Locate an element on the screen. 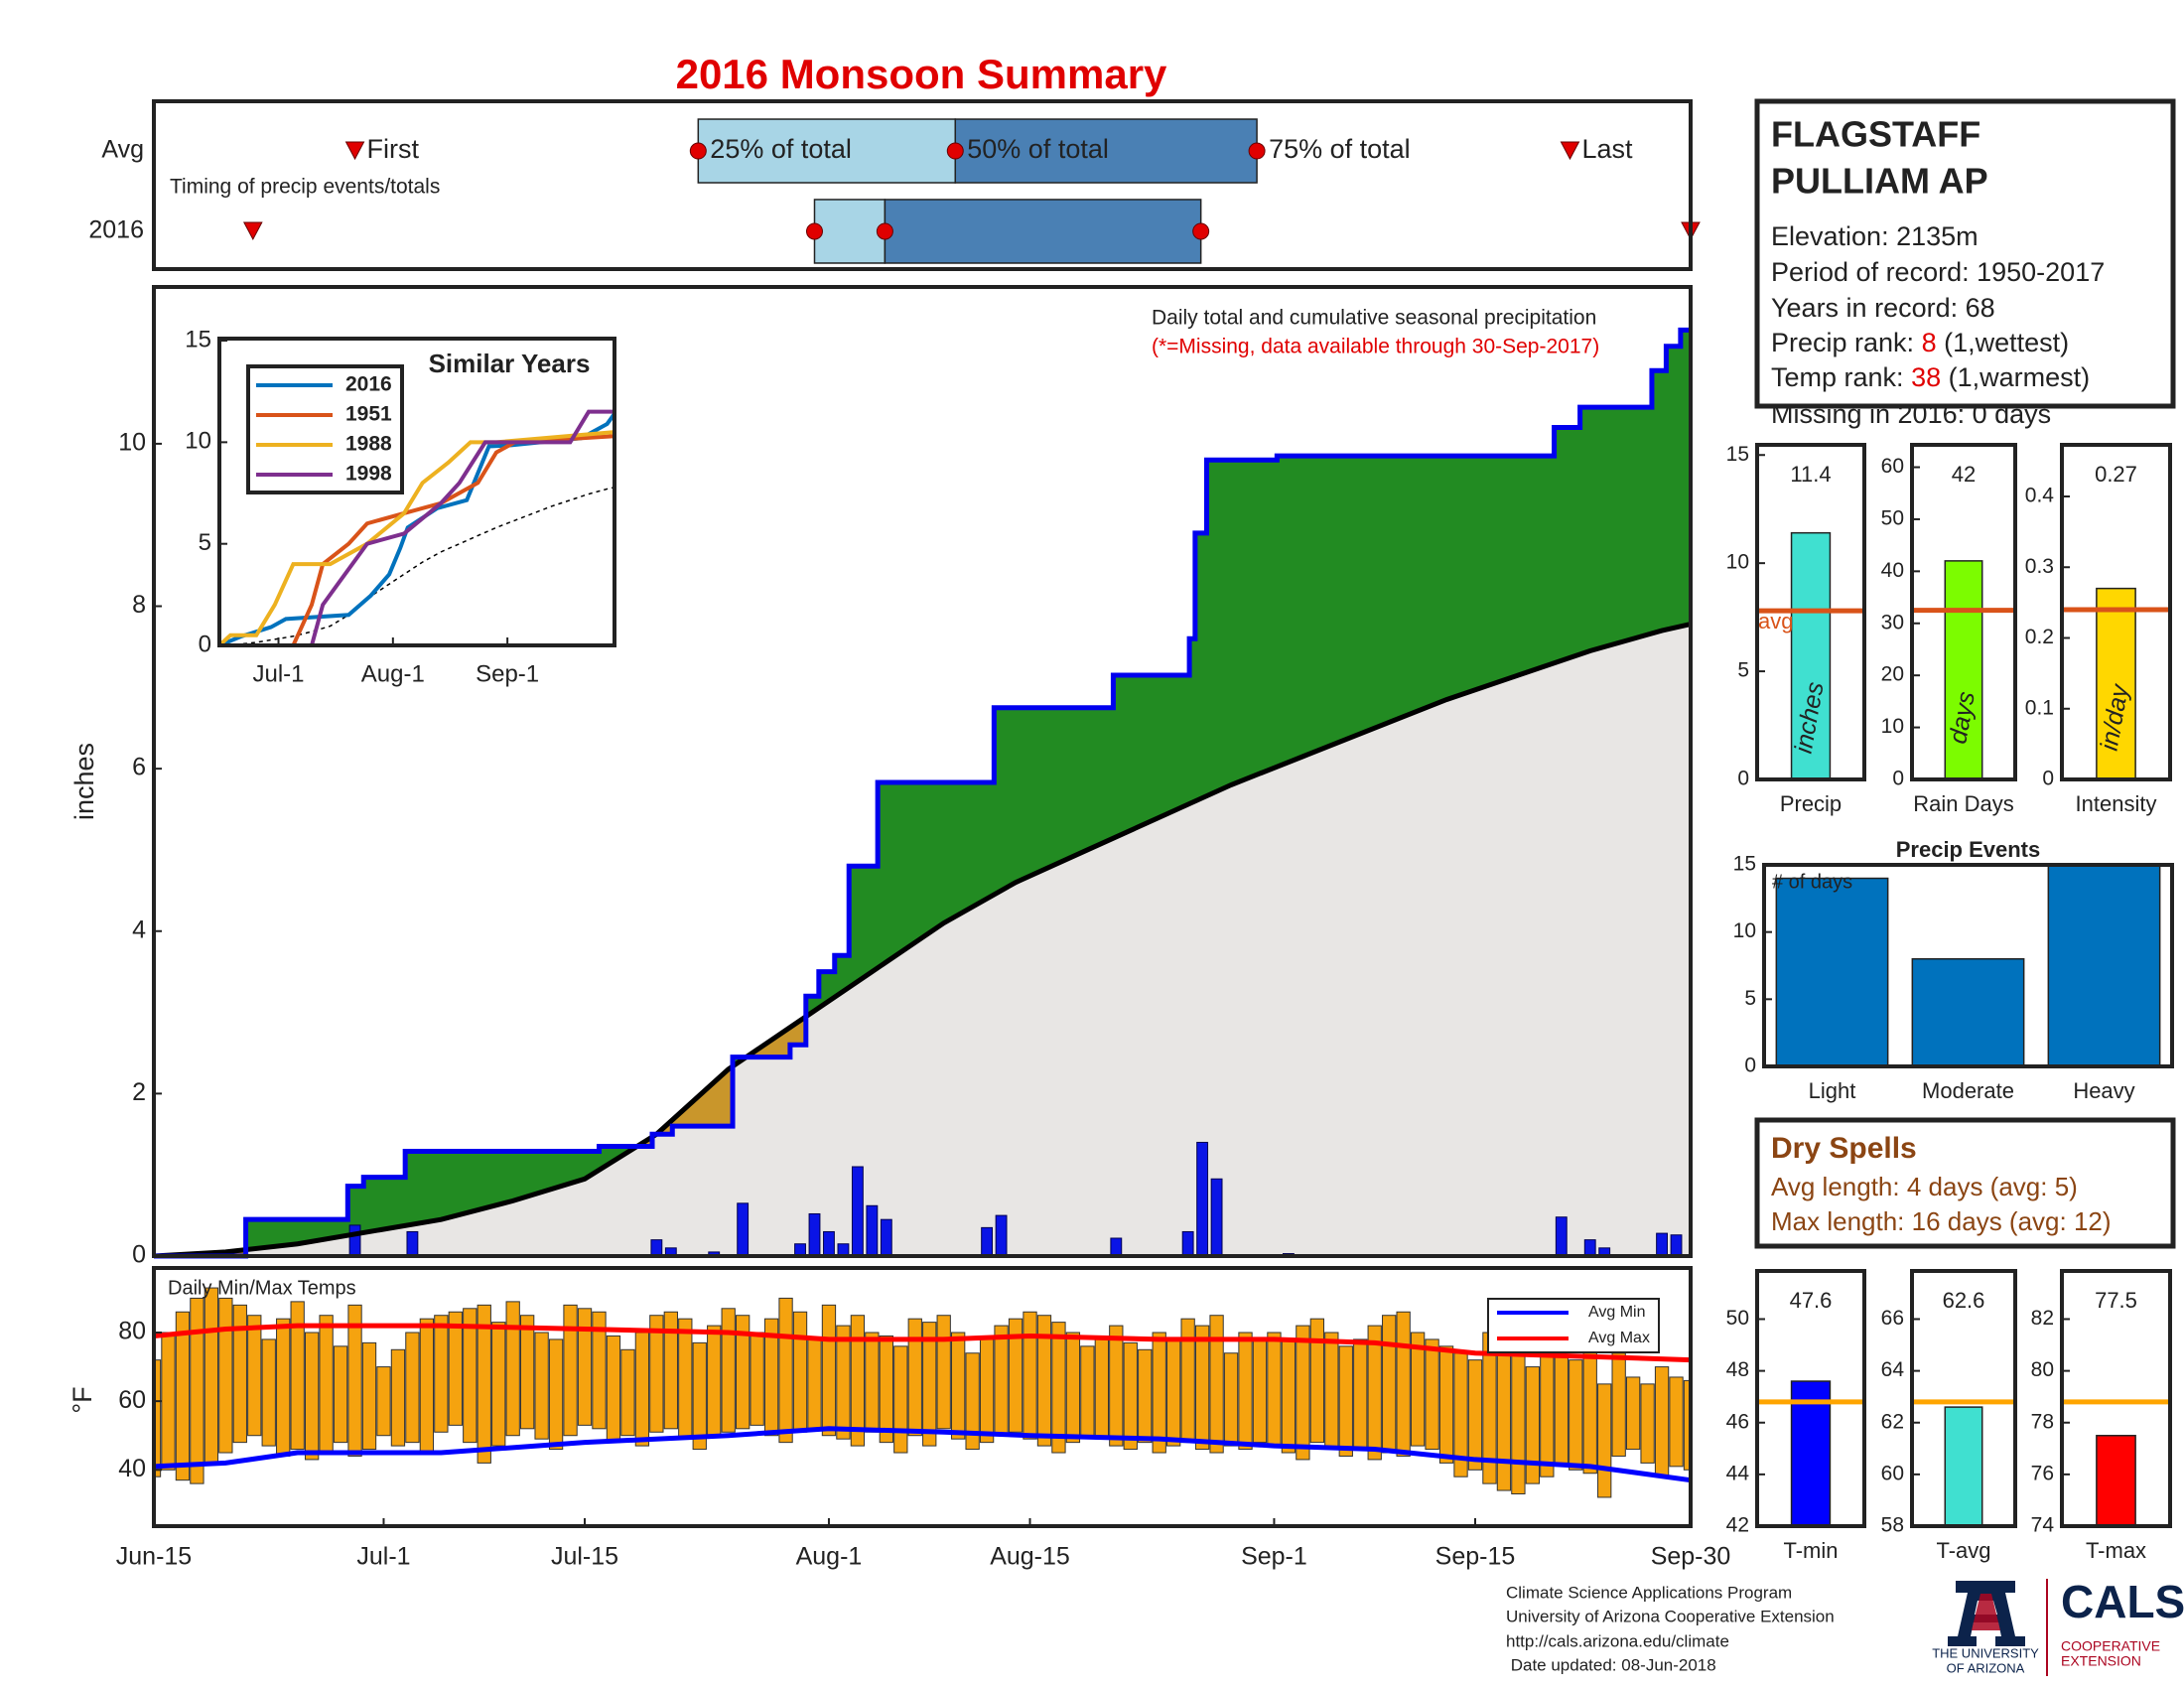 This screenshot has height=1688, width=2184. value-label: 11.4 is located at coordinates (1810, 474).